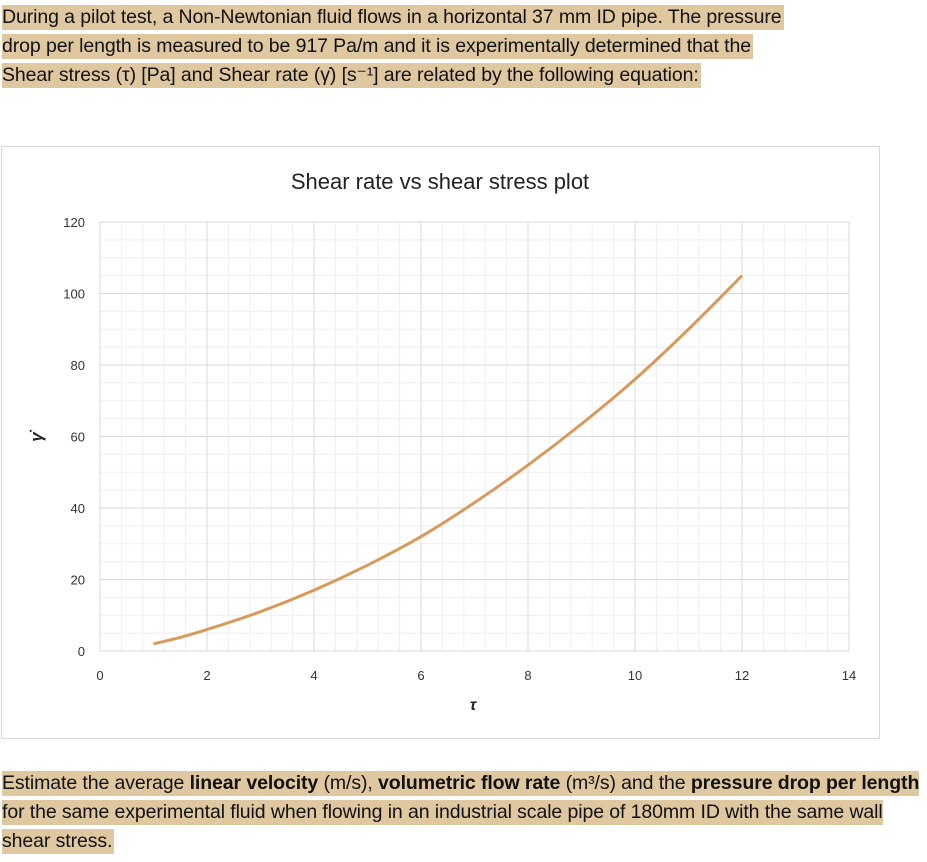  I want to click on x-tick-label: 6, so click(420, 675).